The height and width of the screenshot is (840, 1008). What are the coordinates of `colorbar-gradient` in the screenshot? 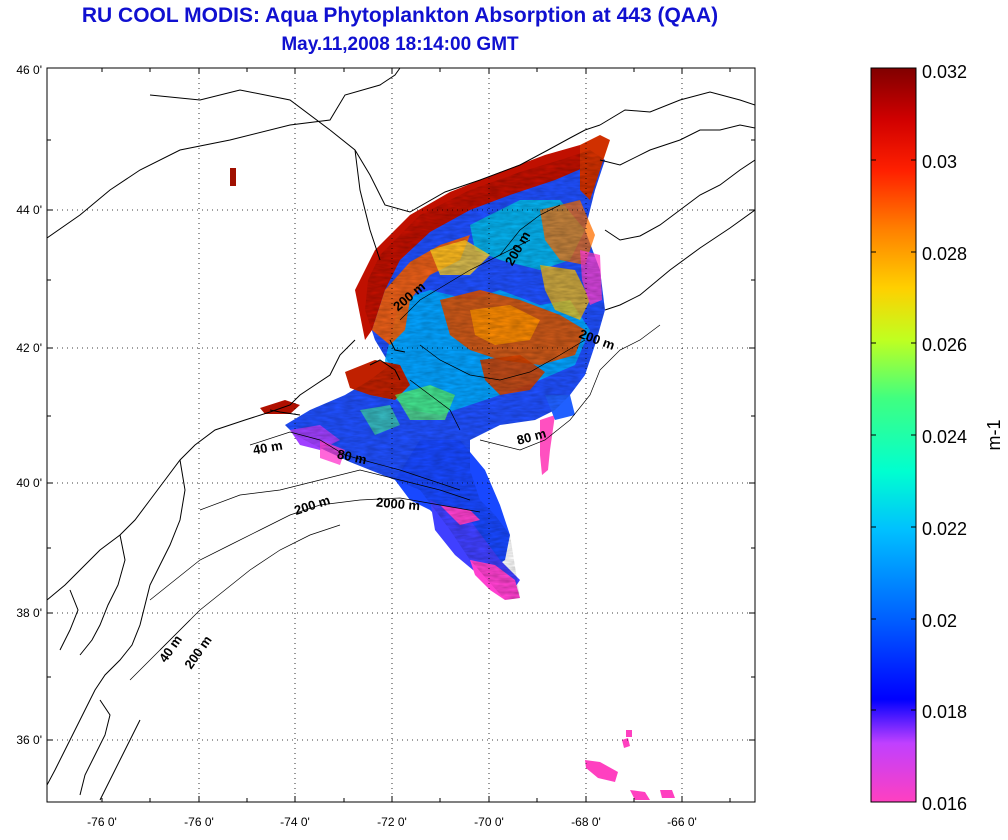 It's located at (893, 435).